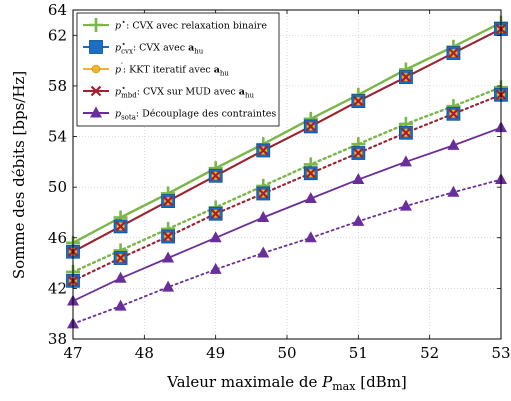 The width and height of the screenshot is (511, 401). Describe the element at coordinates (57, 86) in the screenshot. I see `y-tick-label: 58` at that location.